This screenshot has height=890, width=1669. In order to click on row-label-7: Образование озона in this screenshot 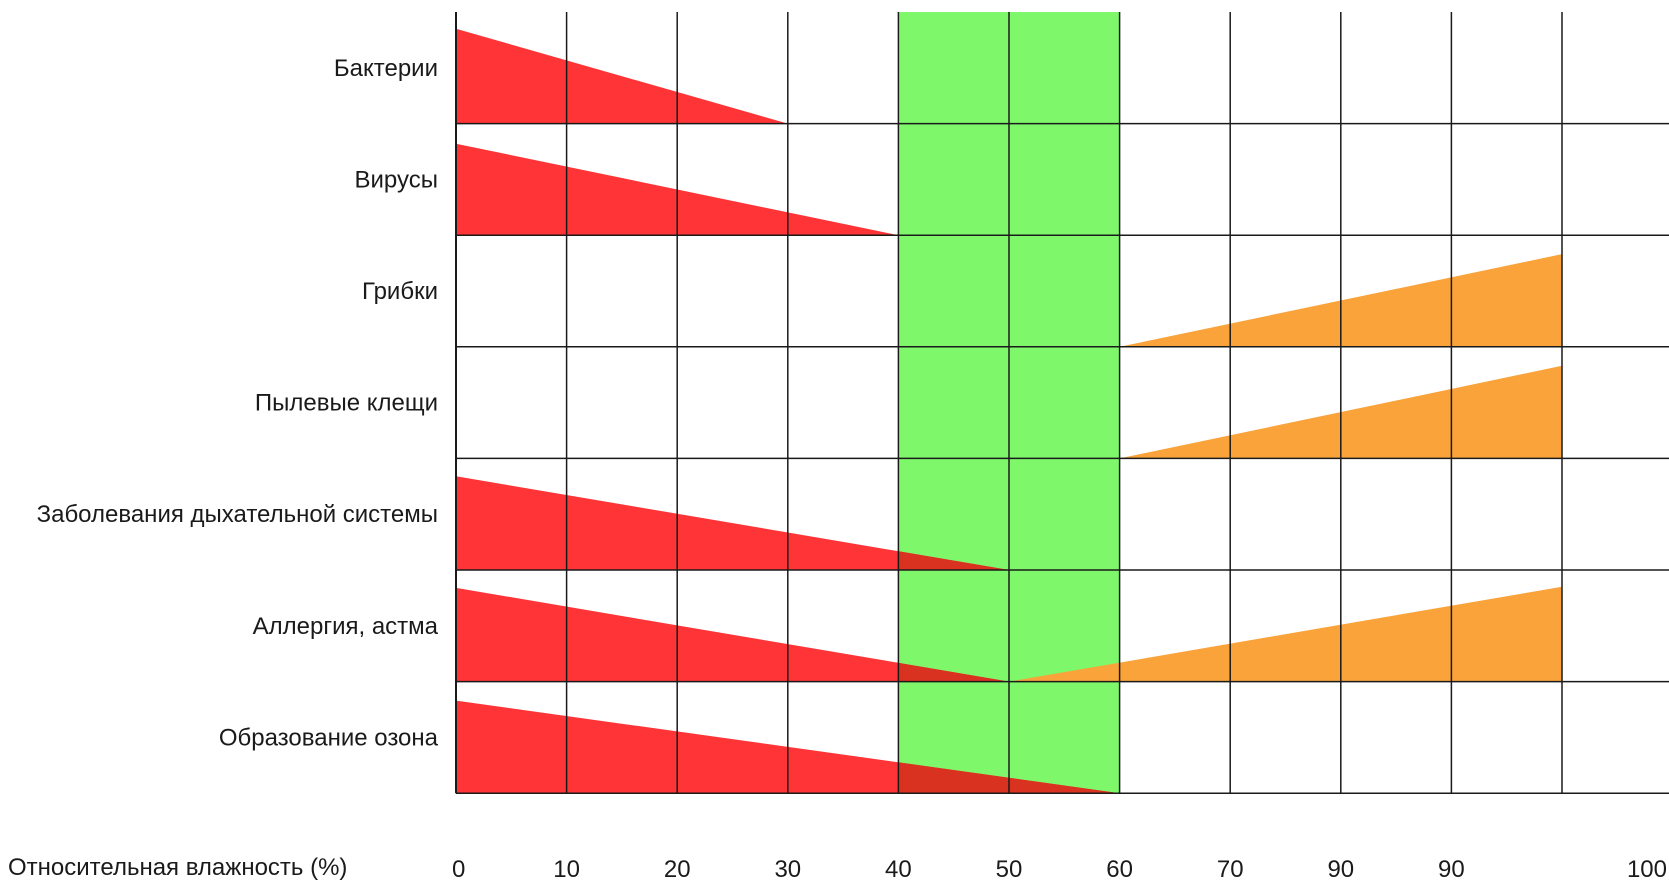, I will do `click(329, 737)`.